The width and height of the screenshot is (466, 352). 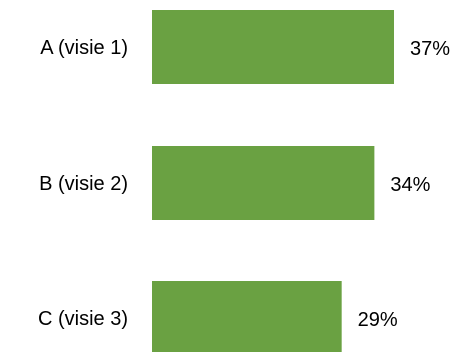 What do you see at coordinates (84, 48) in the screenshot?
I see `category-label-a: A (visie 1)` at bounding box center [84, 48].